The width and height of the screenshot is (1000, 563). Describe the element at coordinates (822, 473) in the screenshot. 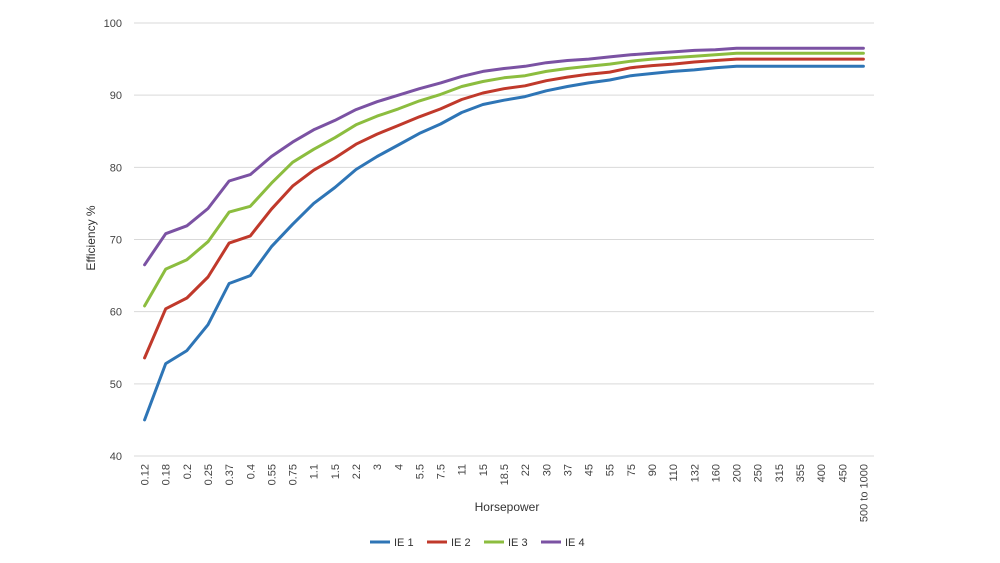

I see `x-tick-label: 400` at that location.